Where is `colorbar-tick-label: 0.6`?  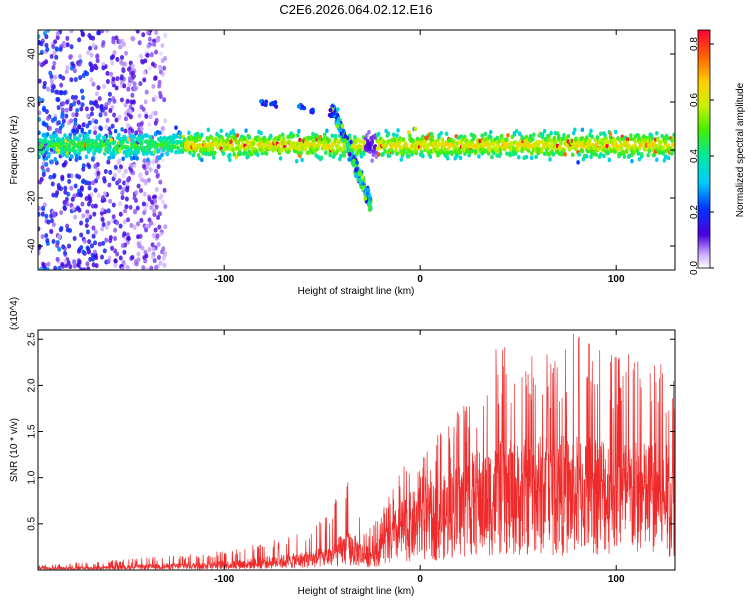 colorbar-tick-label: 0.6 is located at coordinates (694, 100).